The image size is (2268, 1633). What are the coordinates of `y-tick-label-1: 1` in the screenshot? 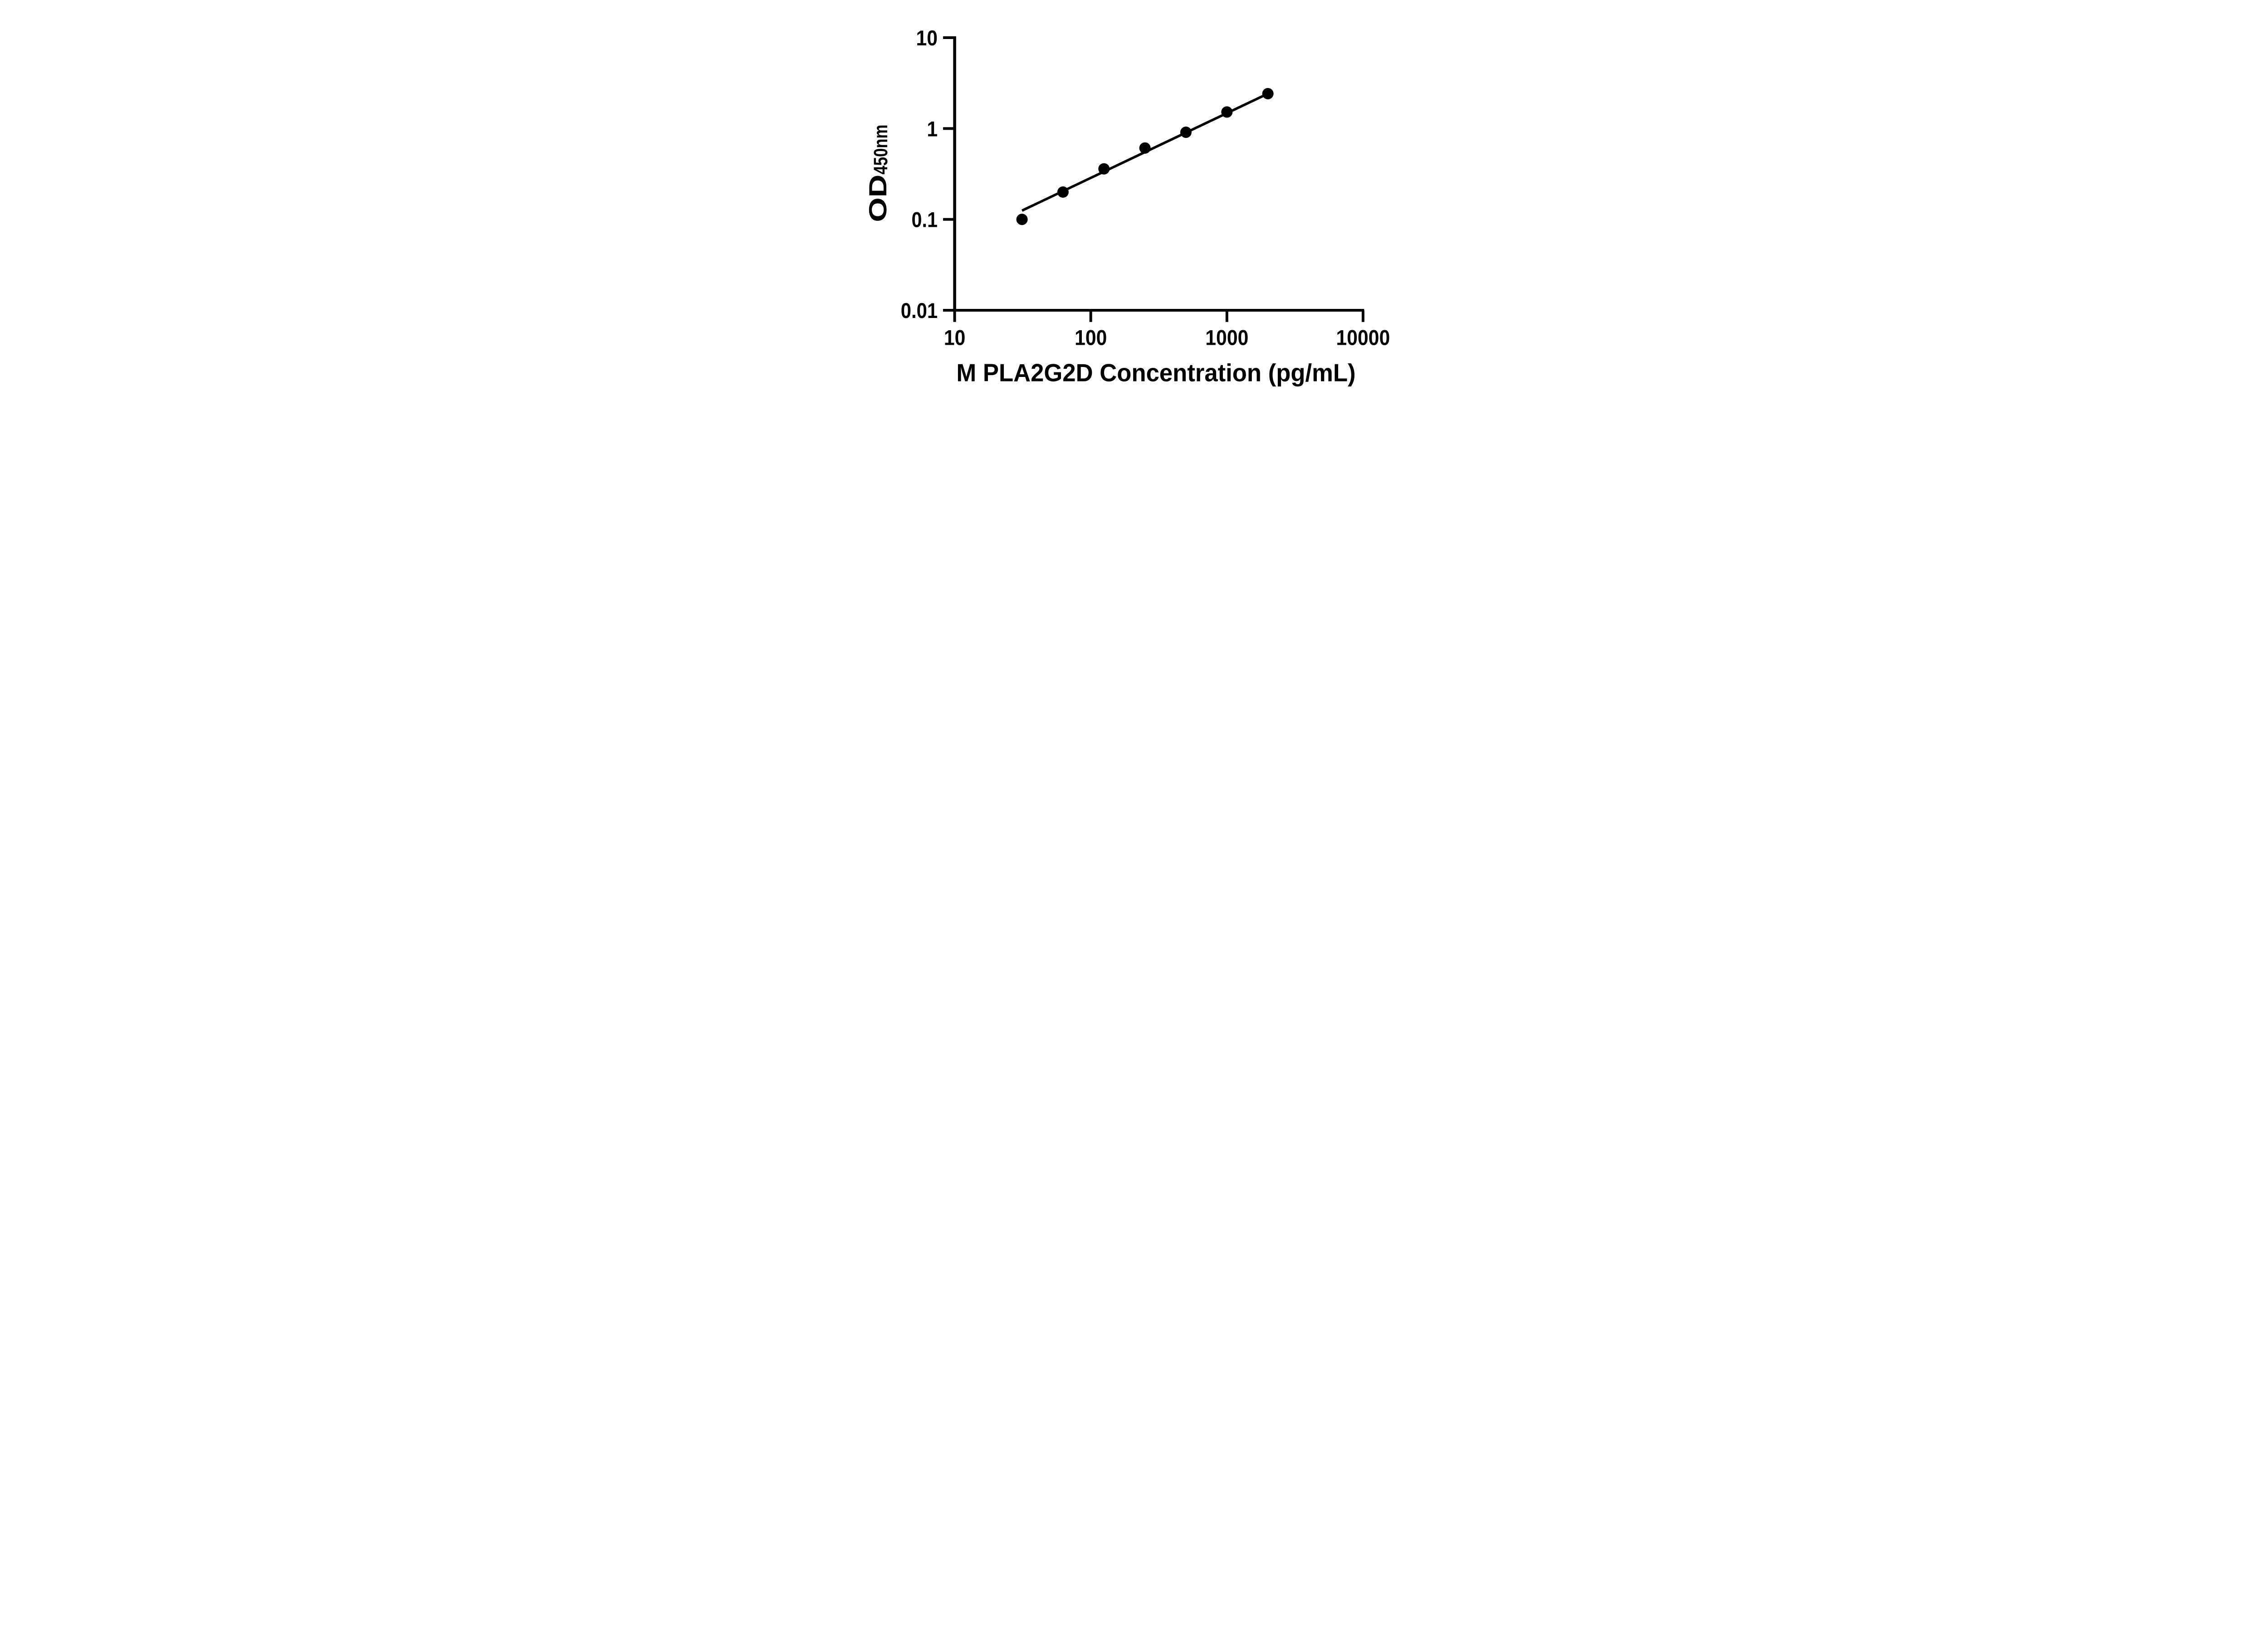 It's located at (933, 129).